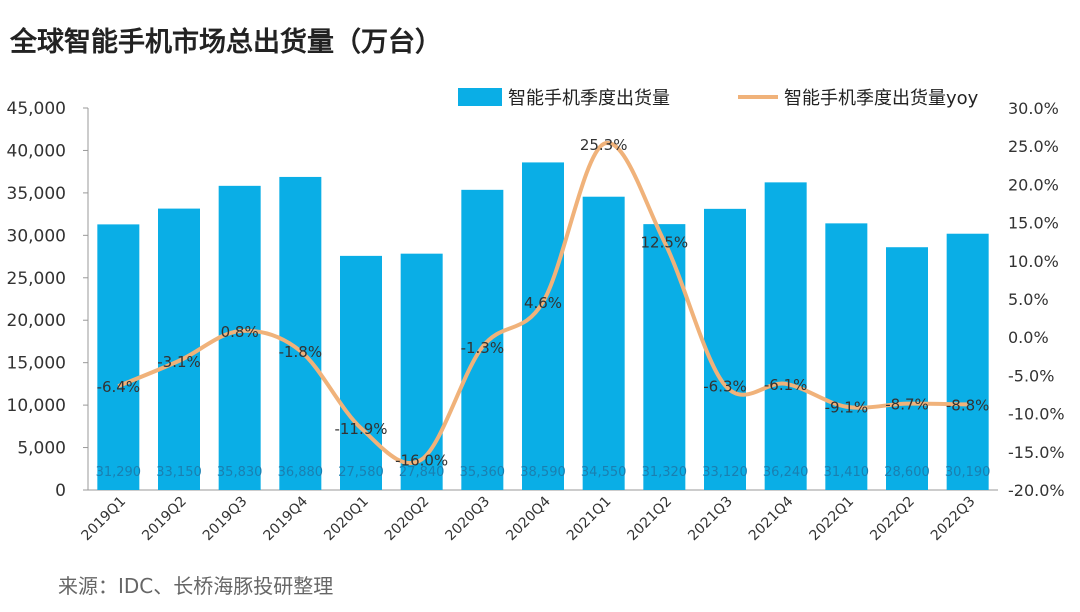 Image resolution: width=1080 pixels, height=612 pixels. I want to click on y-tick-label: 45,000, so click(36, 109).